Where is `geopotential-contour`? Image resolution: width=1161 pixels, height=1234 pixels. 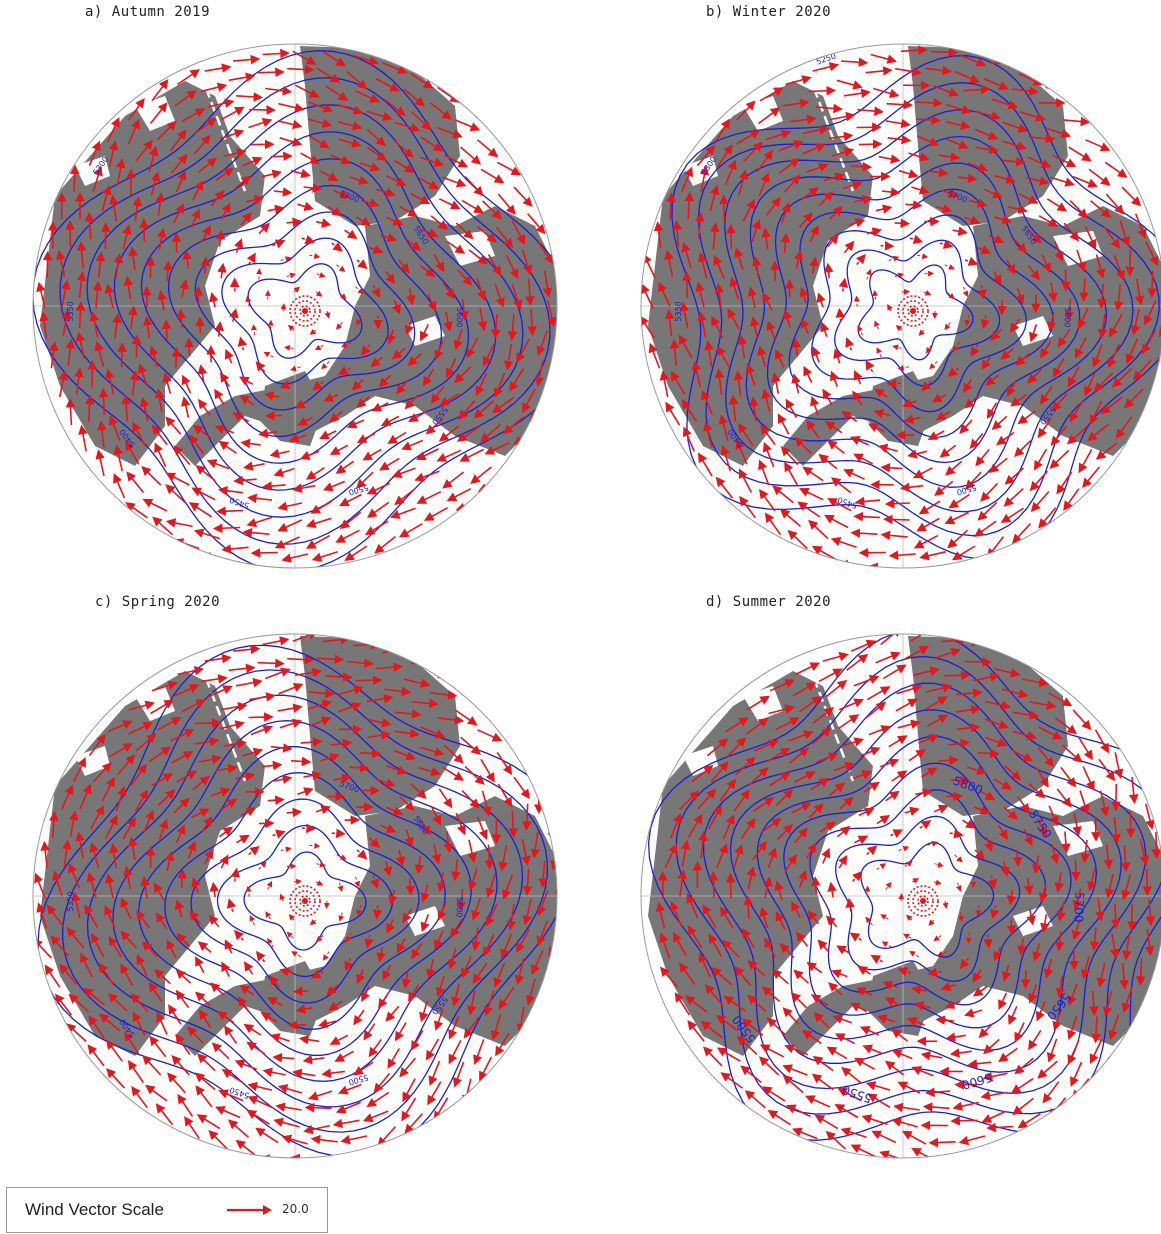
geopotential-contour is located at coordinates (305, 311).